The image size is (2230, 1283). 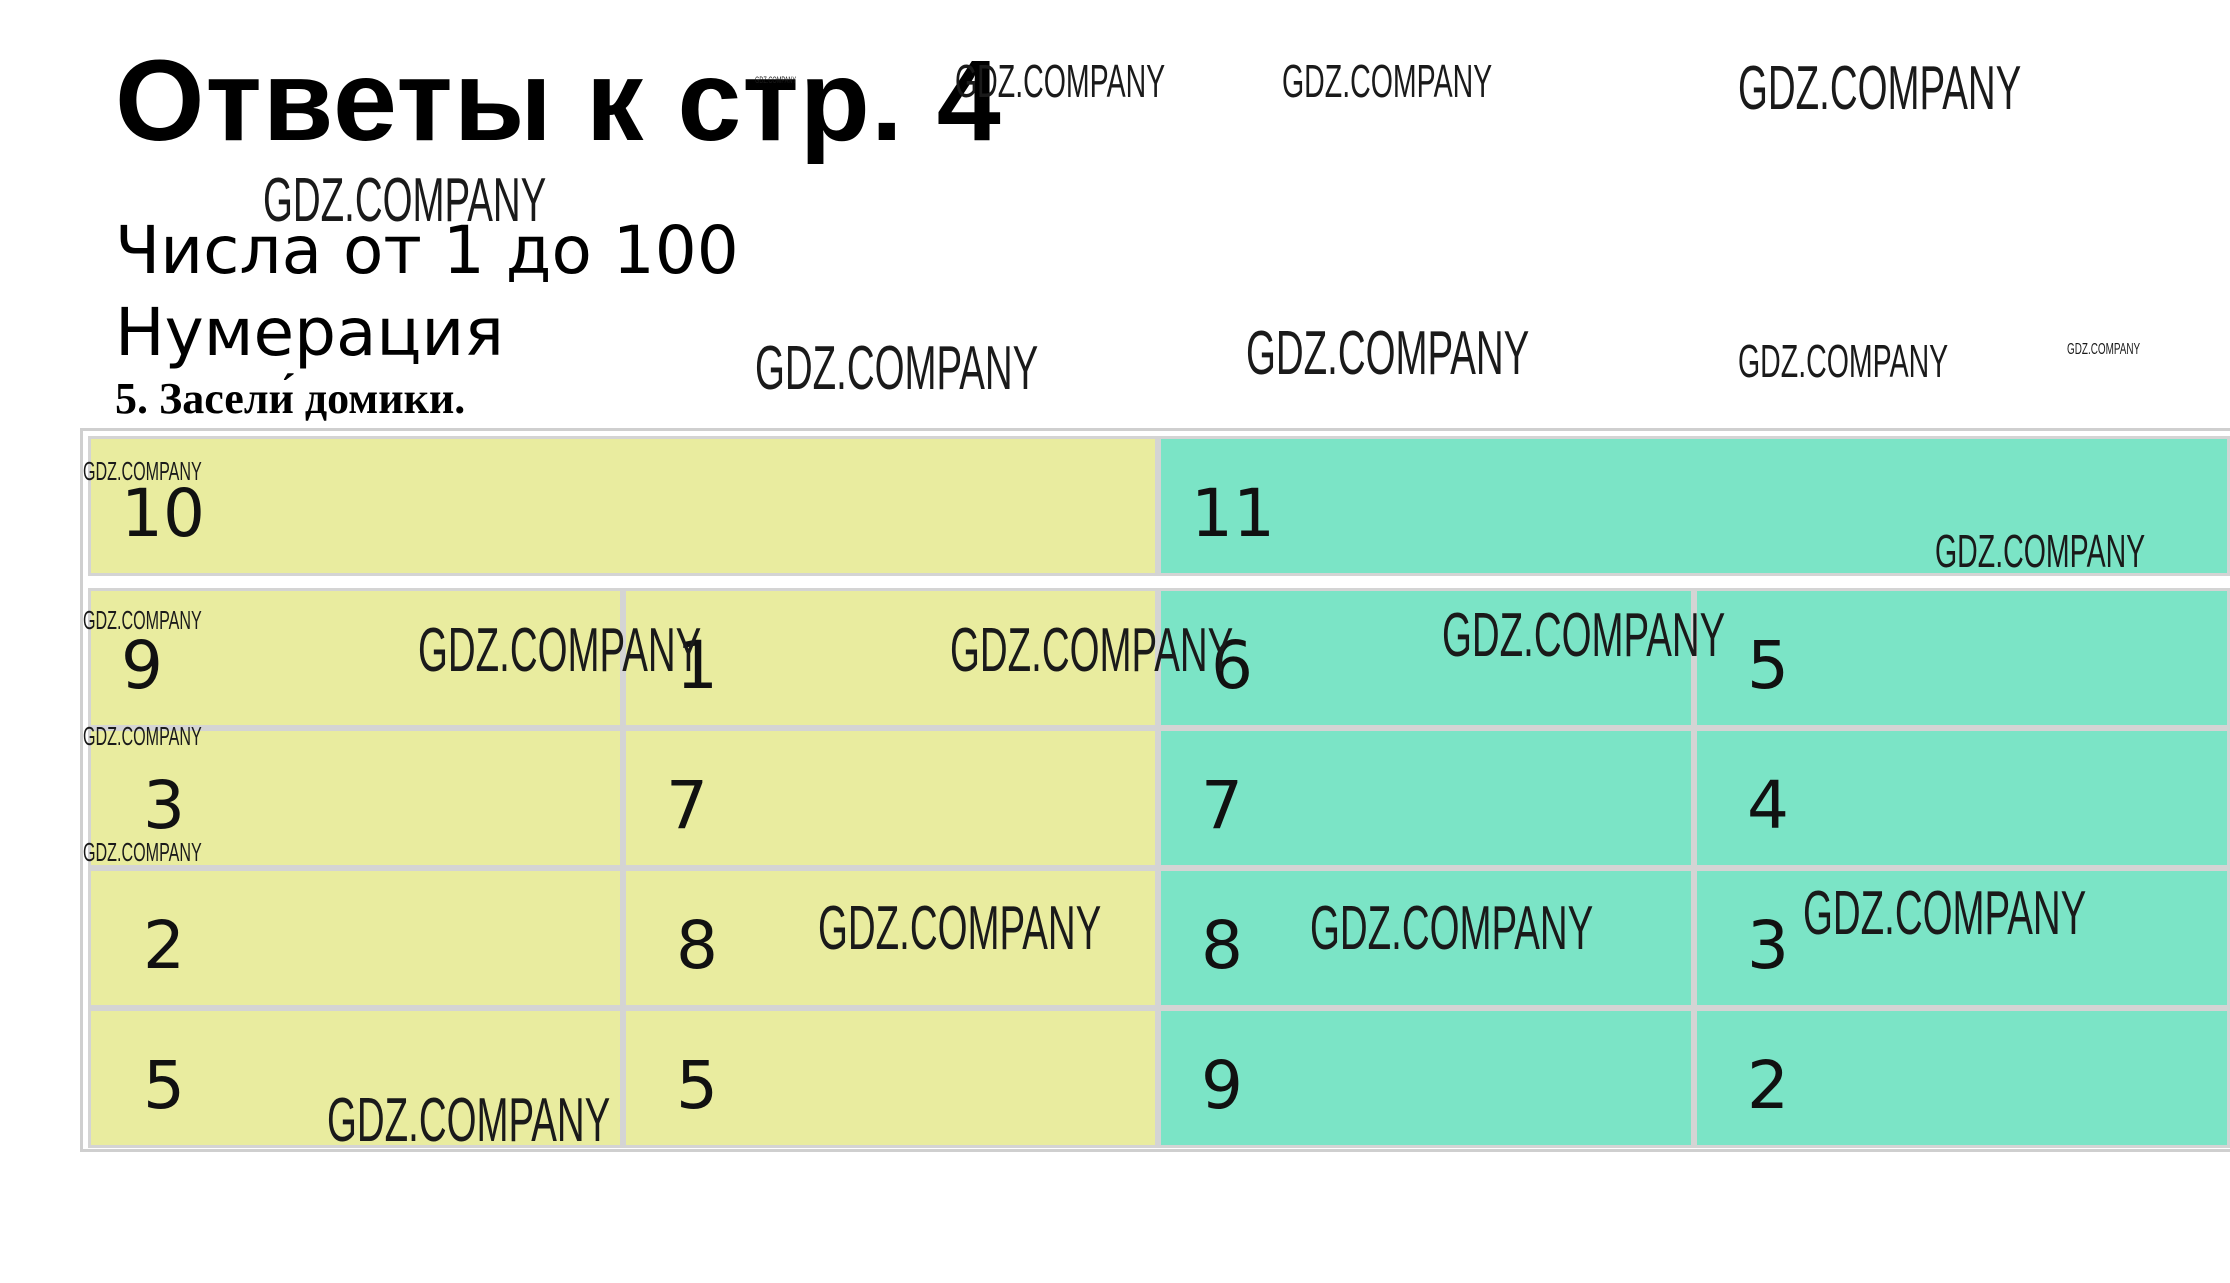 What do you see at coordinates (163, 513) in the screenshot?
I see `yellow-roof-number: 10` at bounding box center [163, 513].